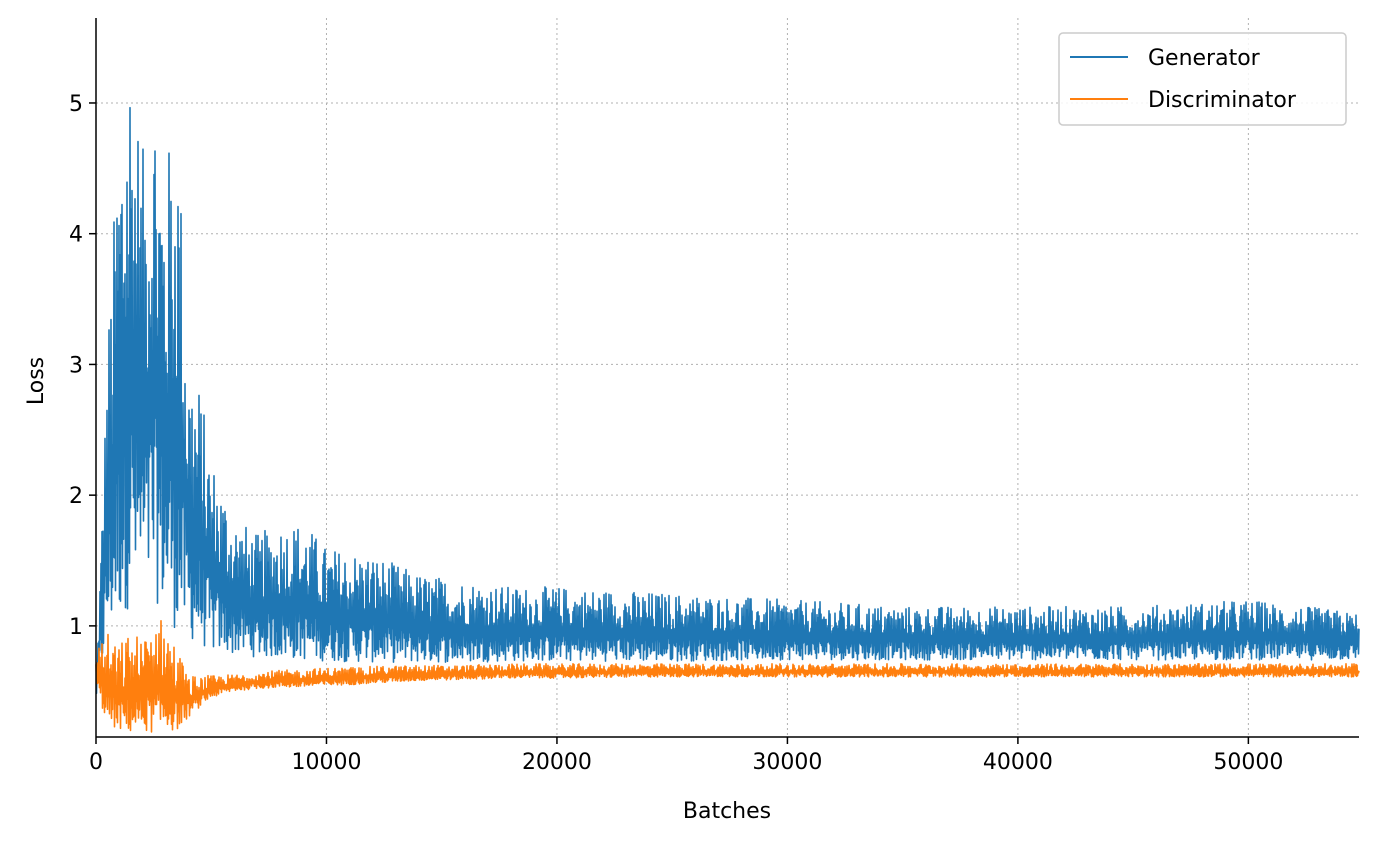 The height and width of the screenshot is (845, 1380). What do you see at coordinates (787, 762) in the screenshot?
I see `x-tick-label-3: 30000` at bounding box center [787, 762].